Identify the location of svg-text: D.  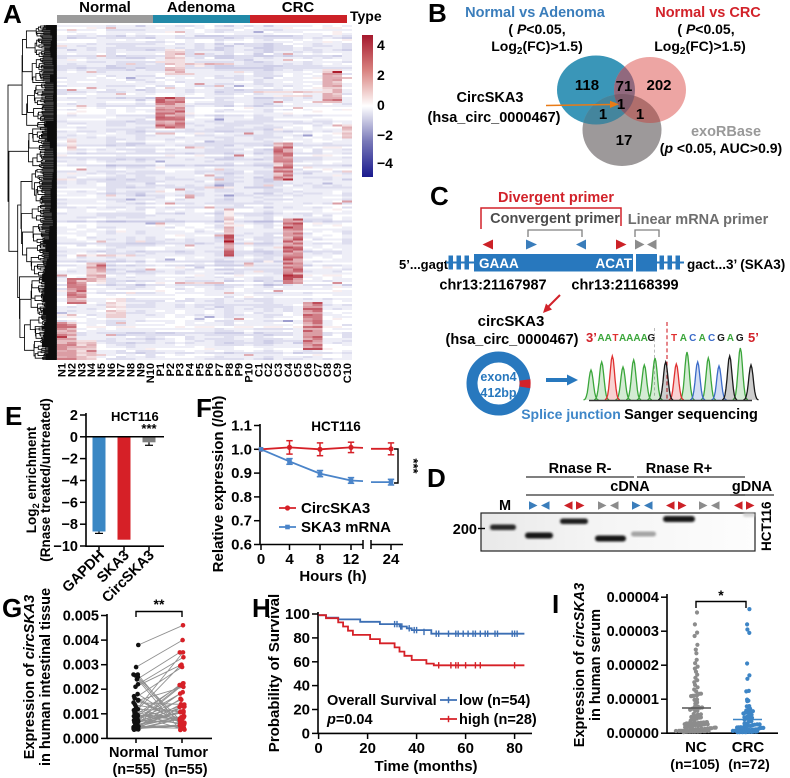
(436, 478).